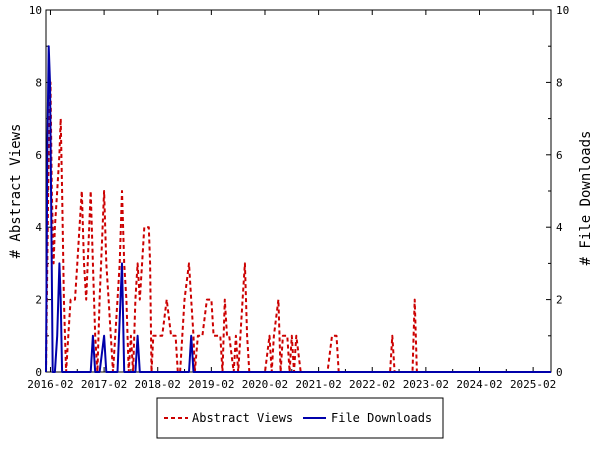 The height and width of the screenshot is (450, 600). Describe the element at coordinates (38, 82) in the screenshot. I see `y-tick-label-left: 8` at that location.